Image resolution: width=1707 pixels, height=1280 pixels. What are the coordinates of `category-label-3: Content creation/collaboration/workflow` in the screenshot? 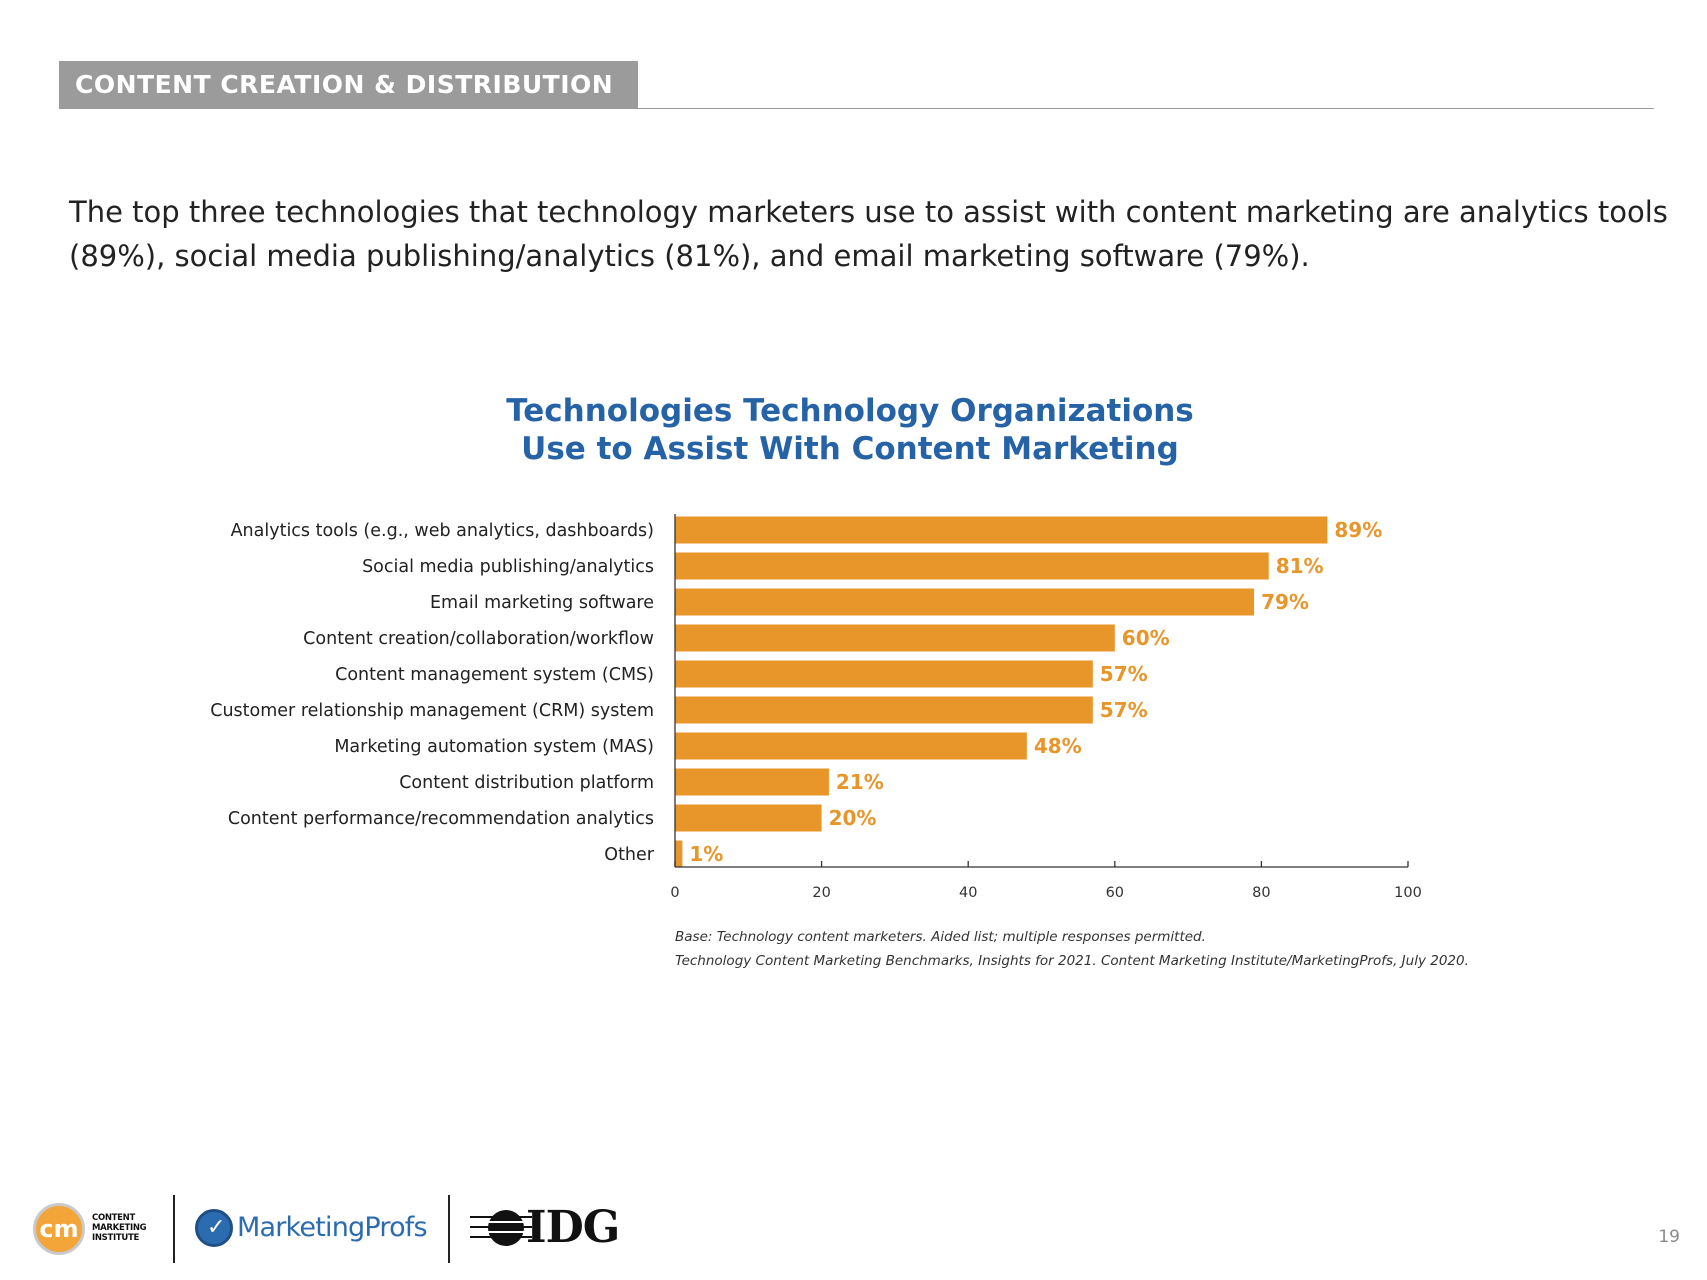 It's located at (478, 639).